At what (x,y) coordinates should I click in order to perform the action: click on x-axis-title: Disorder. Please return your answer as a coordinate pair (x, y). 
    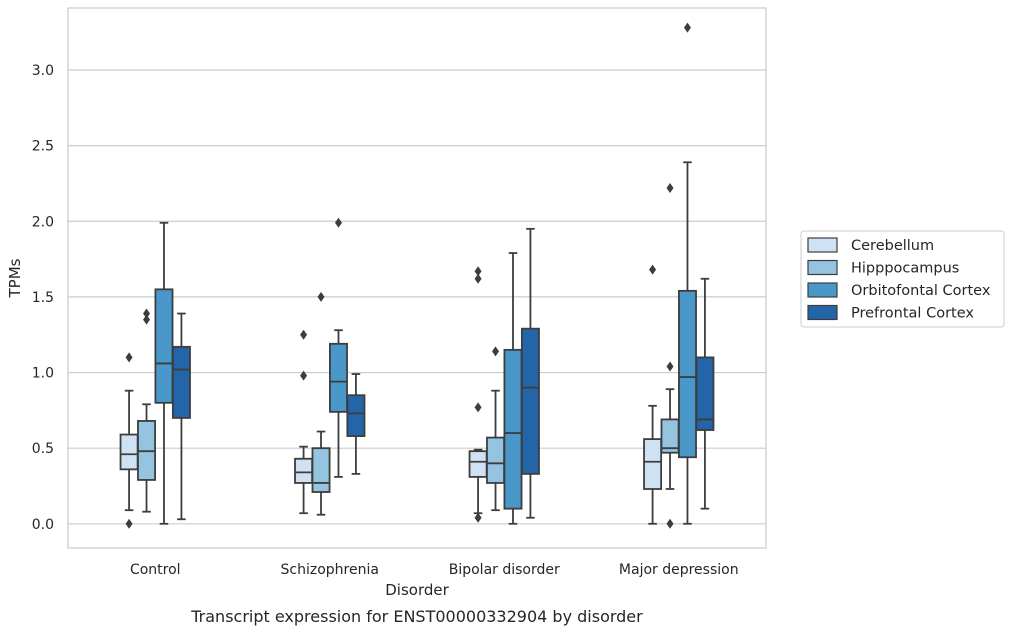
    Looking at the image, I should click on (417, 590).